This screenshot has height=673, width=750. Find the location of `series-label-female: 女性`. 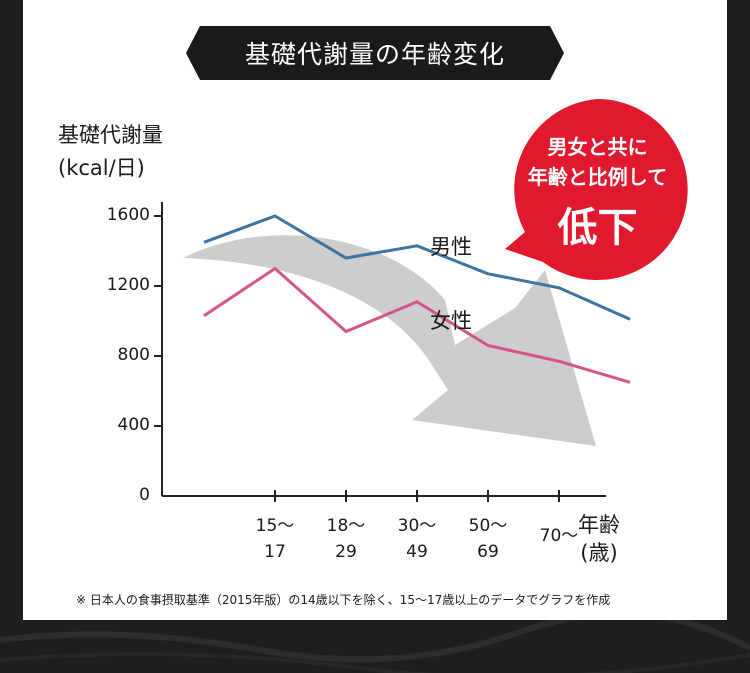

series-label-female: 女性 is located at coordinates (451, 321).